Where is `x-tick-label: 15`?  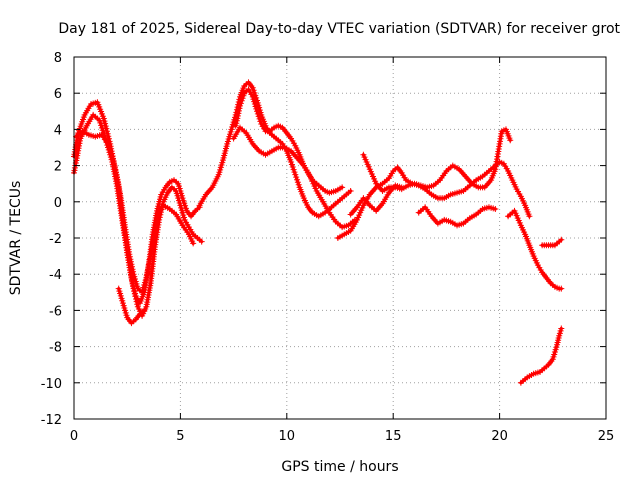 x-tick-label: 15 is located at coordinates (393, 436).